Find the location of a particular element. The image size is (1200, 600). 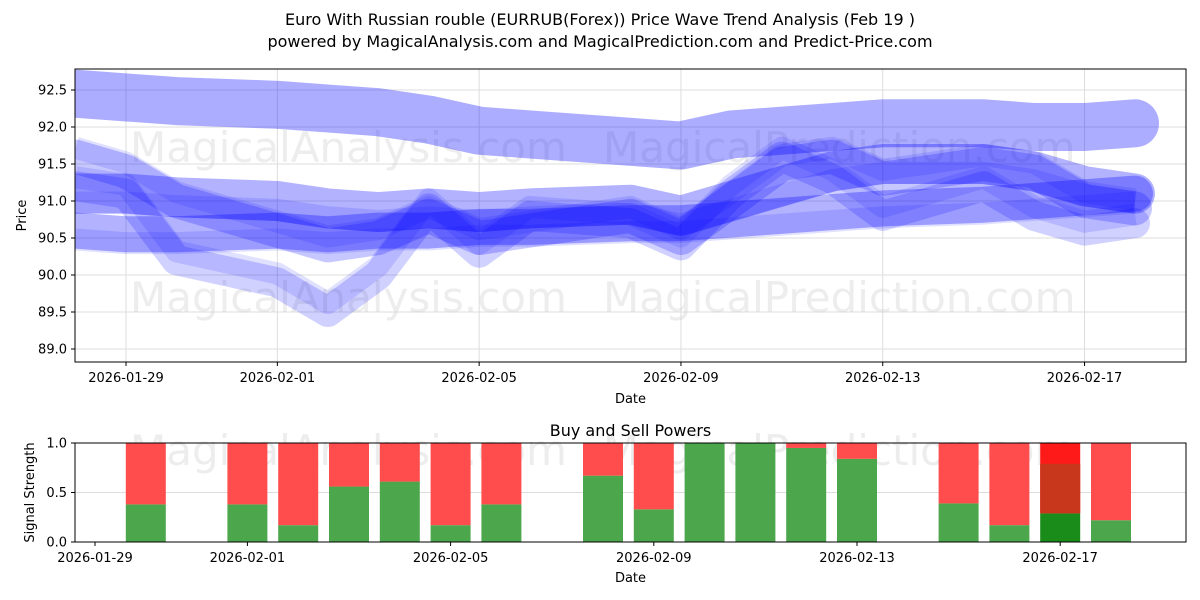

y-tick-label: 91.5 is located at coordinates (52, 165).